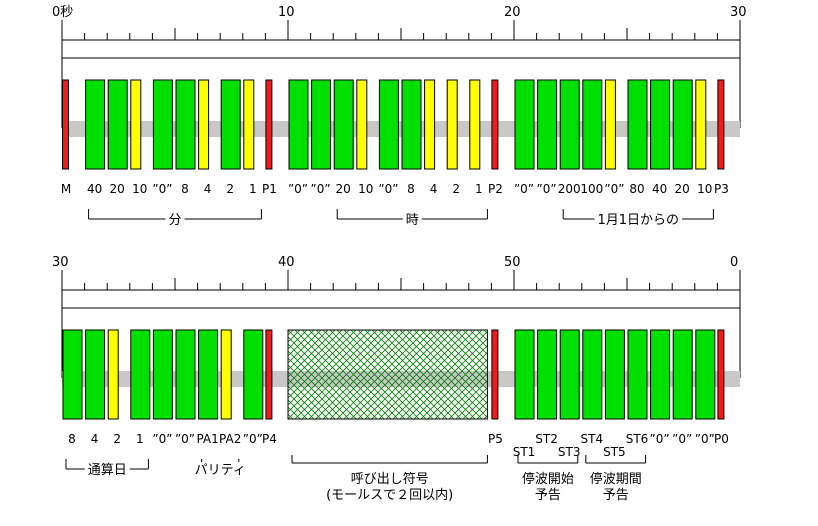 This screenshot has height=526, width=818. What do you see at coordinates (636, 189) in the screenshot?
I see `bit-label: 80` at bounding box center [636, 189].